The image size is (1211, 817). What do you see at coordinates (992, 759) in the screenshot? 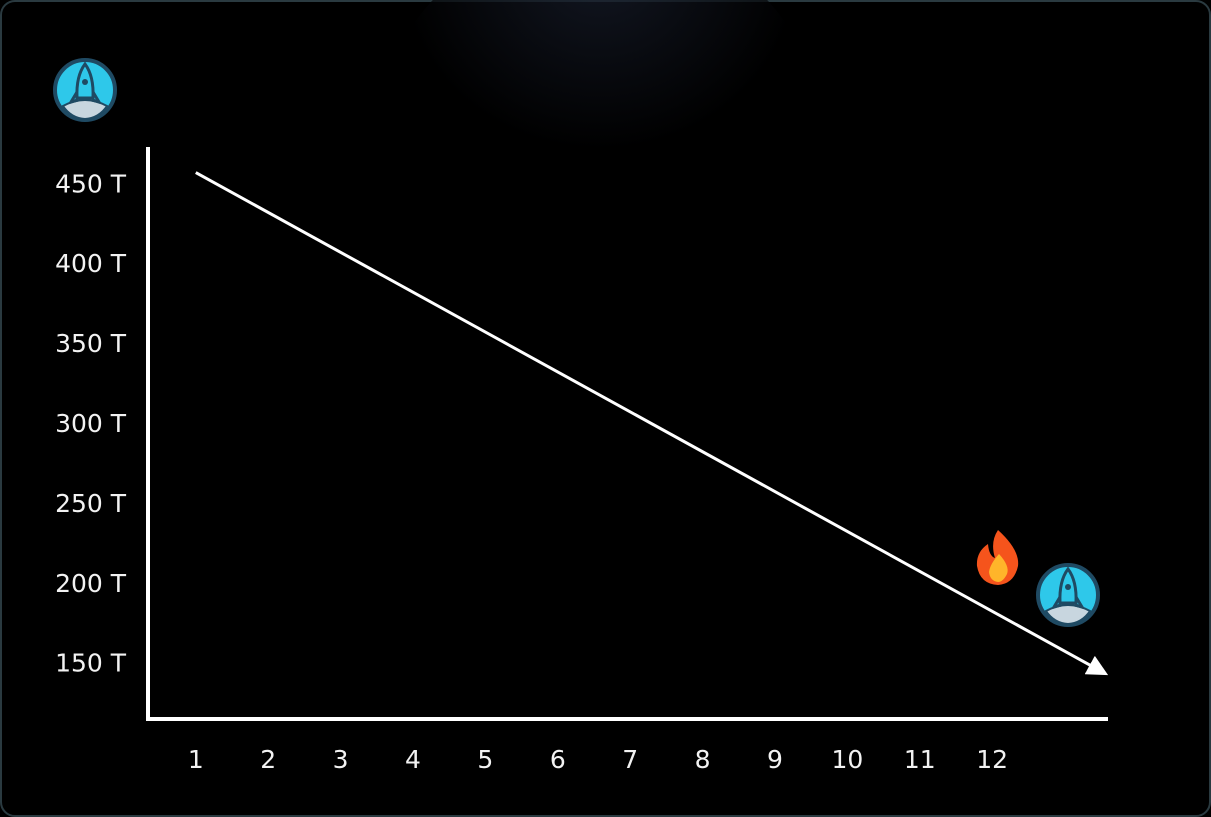
I see `x-tick-label: 12` at bounding box center [992, 759].